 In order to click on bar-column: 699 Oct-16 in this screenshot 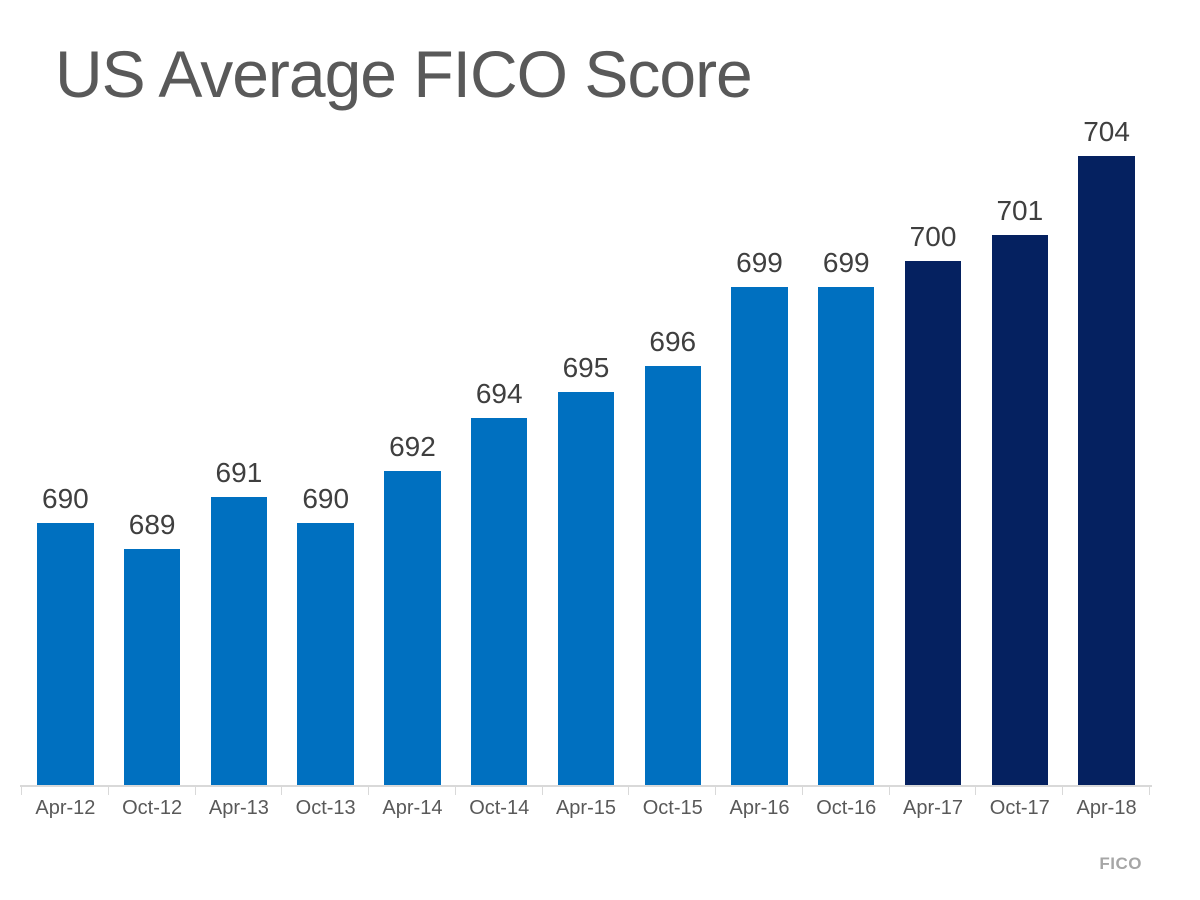, I will do `click(846, 474)`.